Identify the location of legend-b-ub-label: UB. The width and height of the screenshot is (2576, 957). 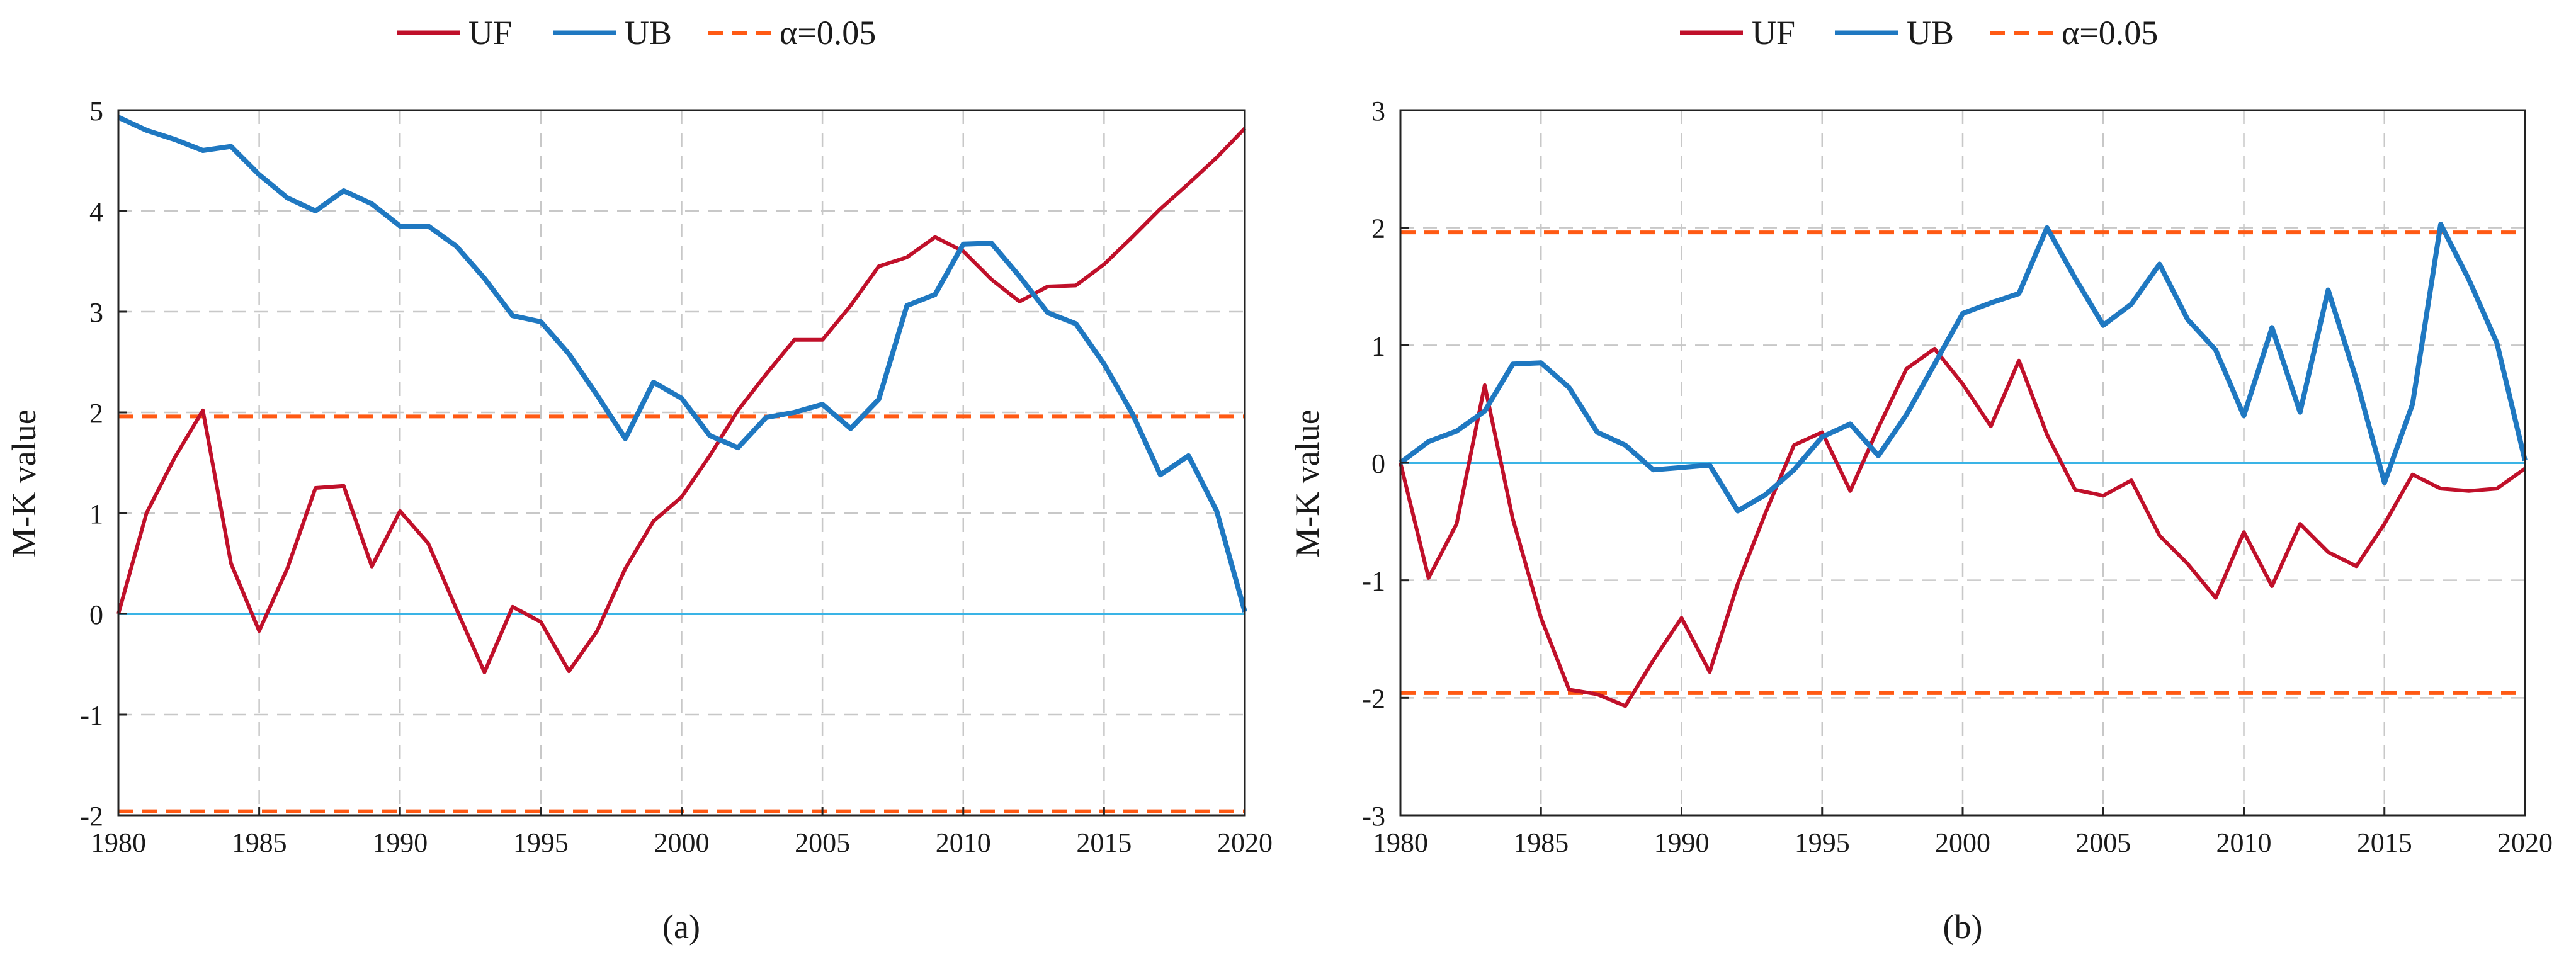
(1930, 33).